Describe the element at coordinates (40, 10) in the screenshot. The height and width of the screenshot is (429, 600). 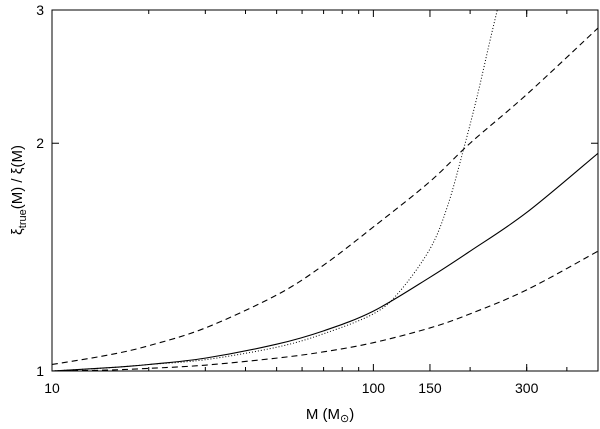
I see `y-tick-label: 3` at that location.